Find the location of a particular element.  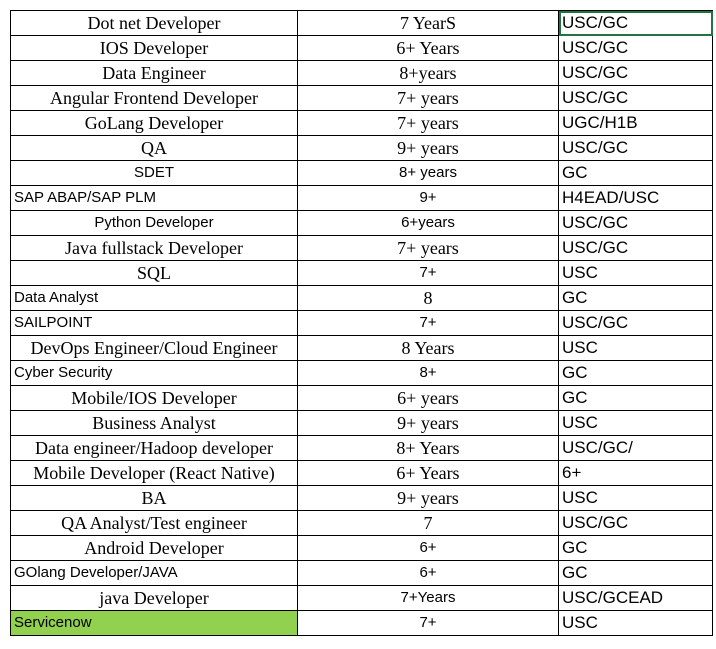

role-cell: SQL is located at coordinates (154, 273).